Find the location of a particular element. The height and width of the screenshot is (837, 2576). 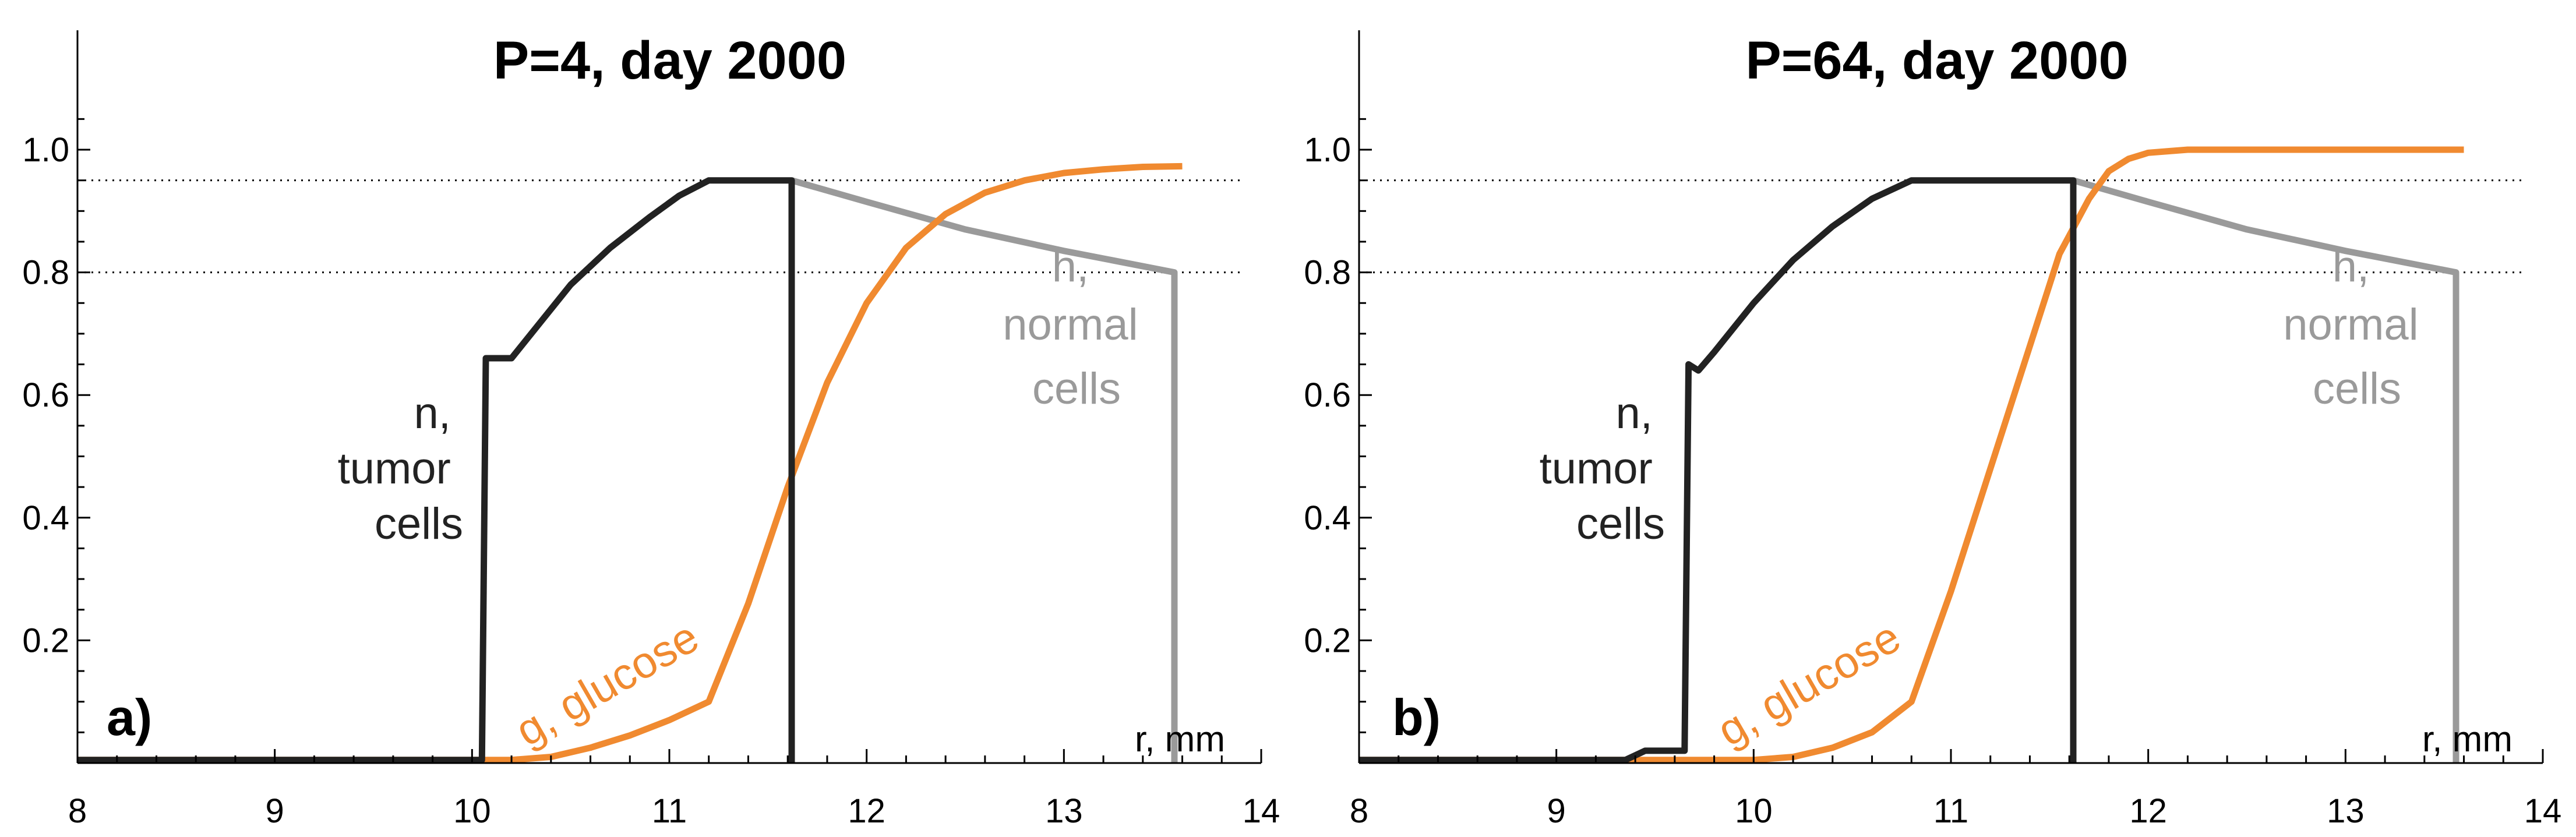

panel-label: b) is located at coordinates (1416, 717).